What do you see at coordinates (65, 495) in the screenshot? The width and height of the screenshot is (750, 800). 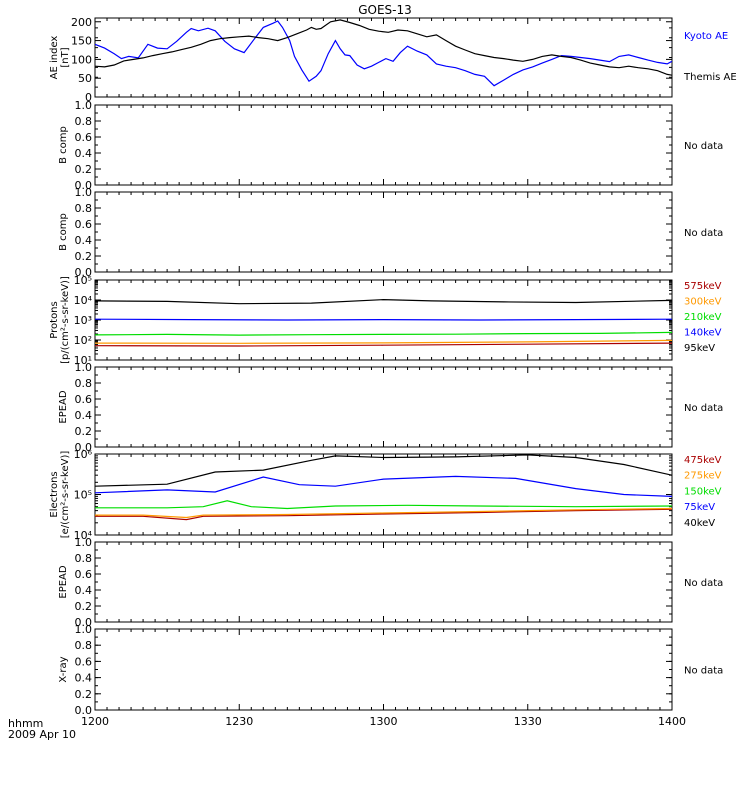 I see `y-axis-label: [e/(cm²-s-sr-keV)]` at bounding box center [65, 495].